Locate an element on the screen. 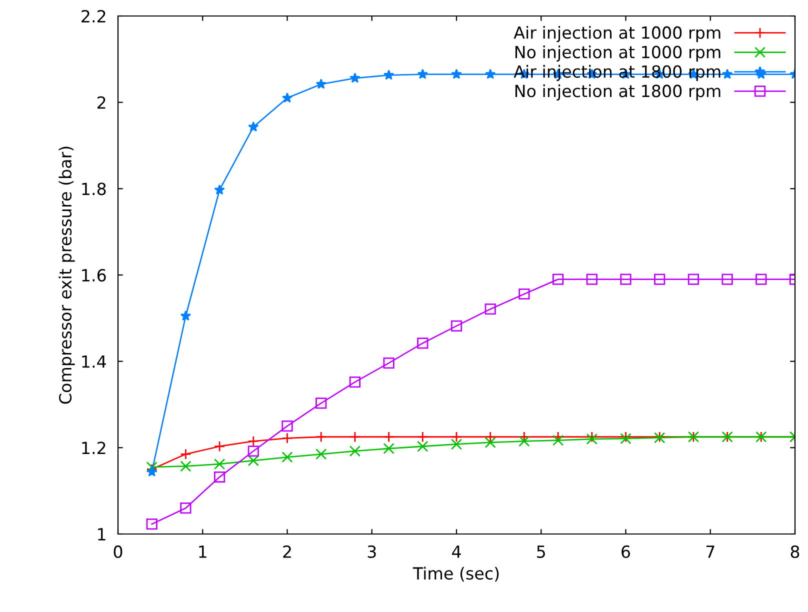  x-tick-label: 5 is located at coordinates (541, 552).